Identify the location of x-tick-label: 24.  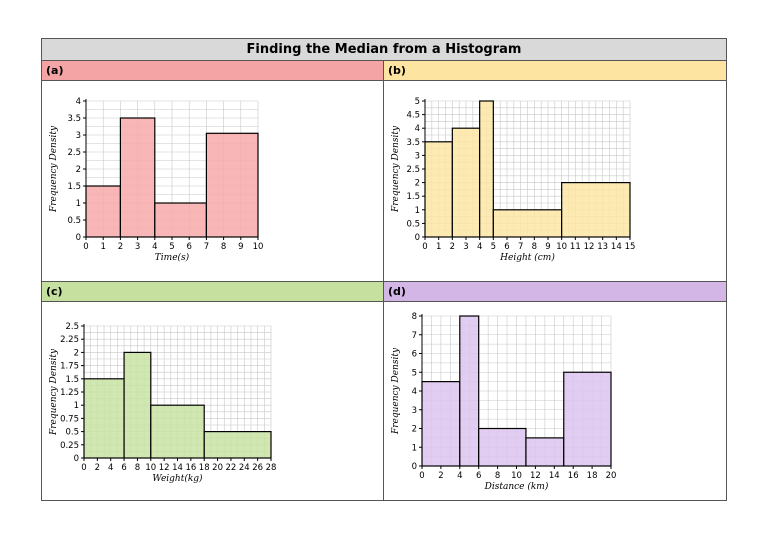
(244, 468).